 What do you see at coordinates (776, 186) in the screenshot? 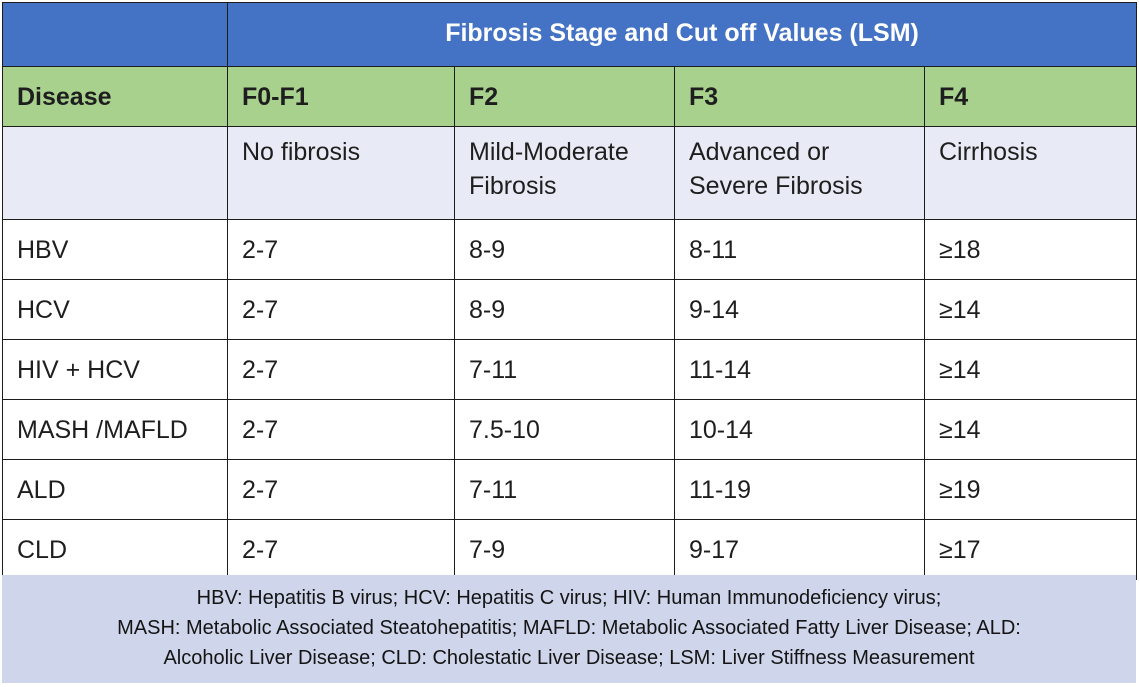
I see `desc-f3-line2: Severe Fibrosis` at bounding box center [776, 186].